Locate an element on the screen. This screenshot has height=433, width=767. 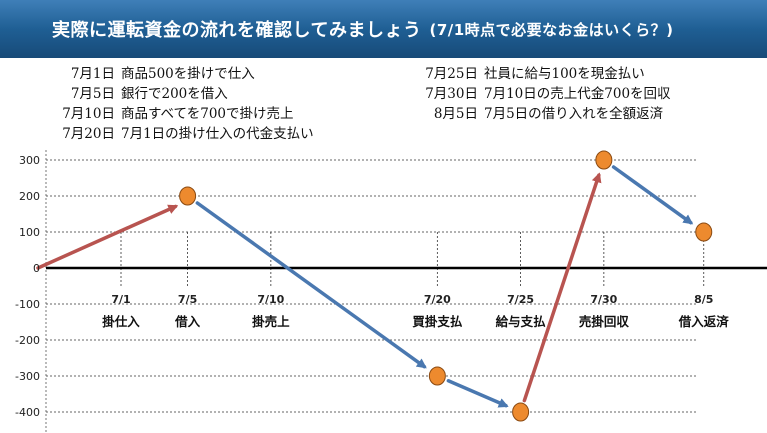
y-tick-label: 300 is located at coordinates (29, 160).